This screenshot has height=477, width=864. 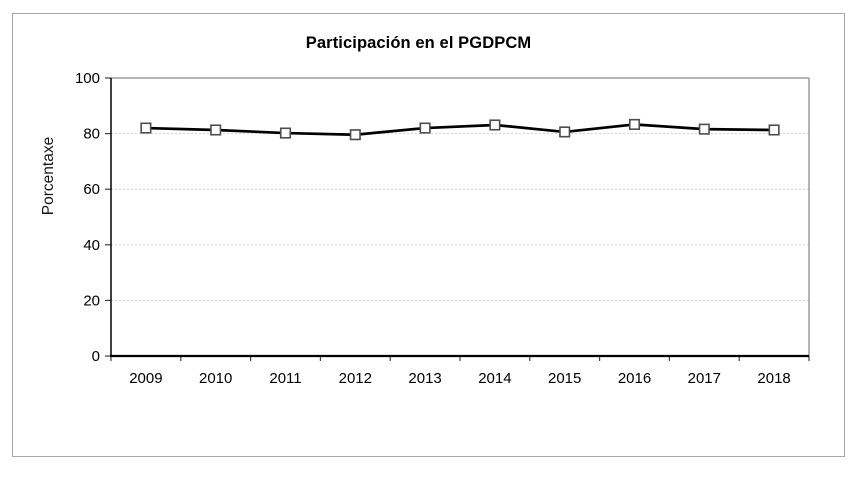 I want to click on data-point-2012, so click(x=355, y=135).